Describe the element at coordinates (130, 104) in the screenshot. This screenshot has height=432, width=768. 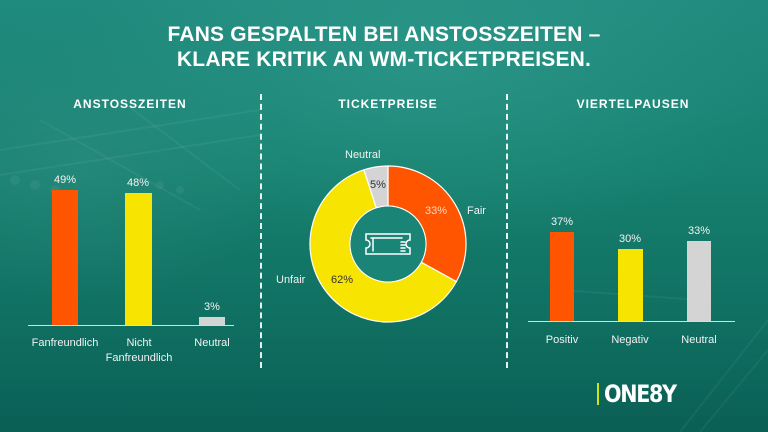
I see `section-title-anstosszeiten: ANSTOSSZEITEN` at that location.